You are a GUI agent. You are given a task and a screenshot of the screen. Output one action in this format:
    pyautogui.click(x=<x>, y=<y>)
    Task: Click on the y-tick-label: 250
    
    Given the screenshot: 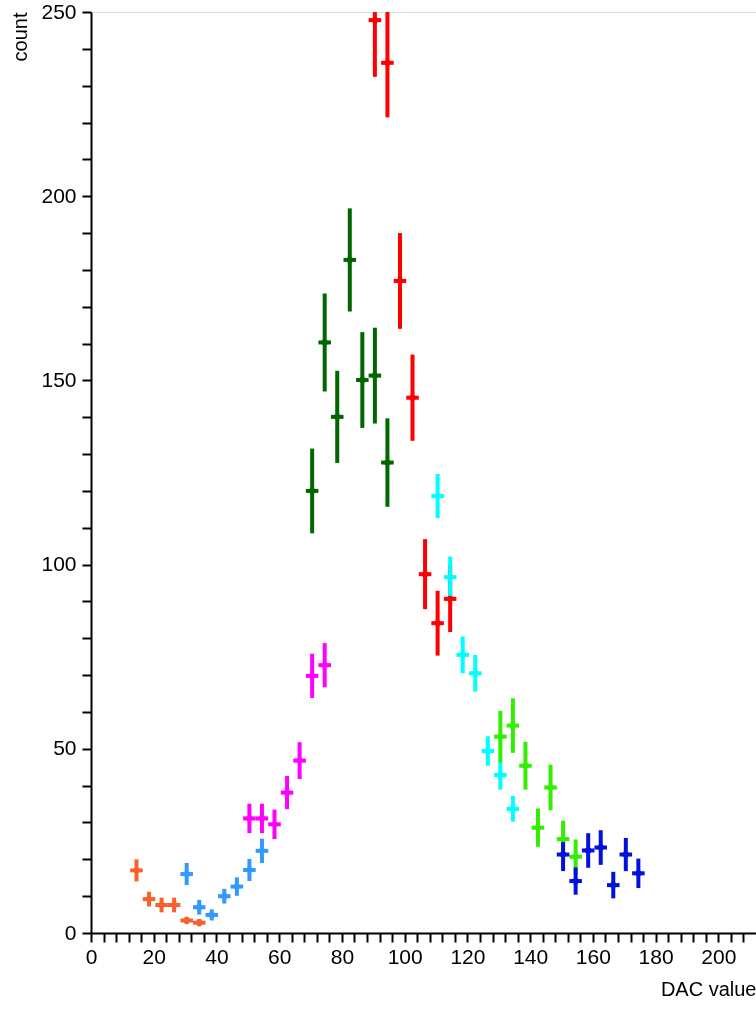 What is the action you would take?
    pyautogui.click(x=59, y=11)
    